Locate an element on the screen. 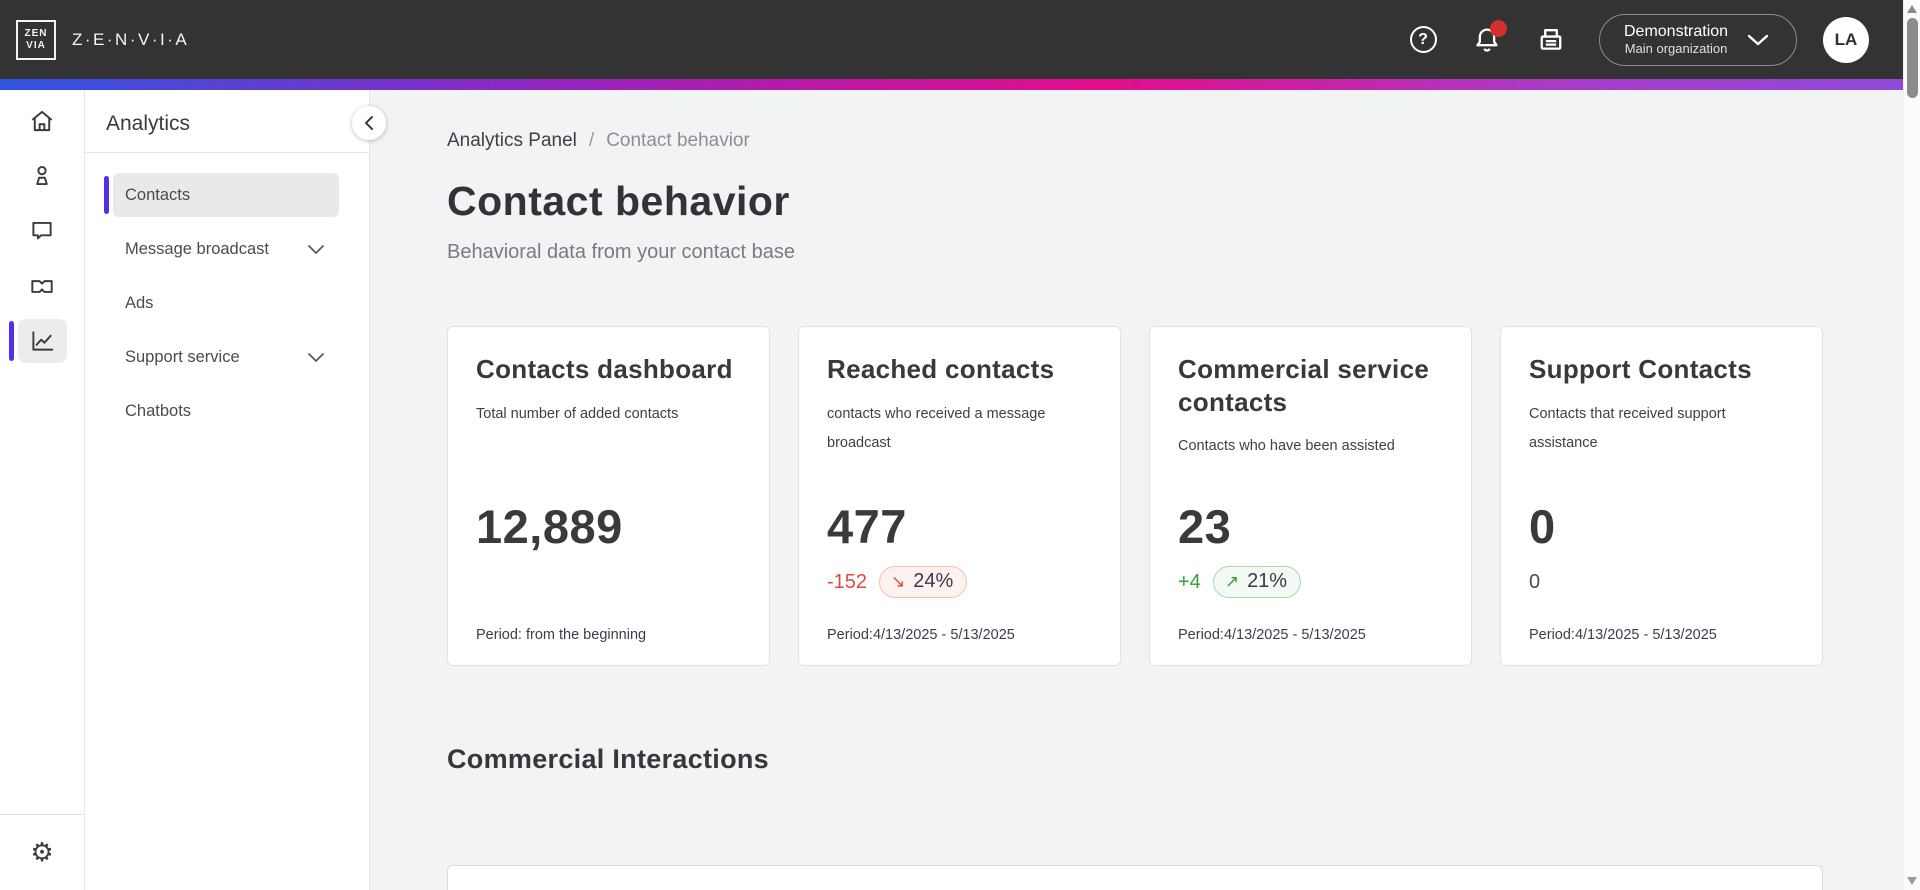 The image size is (1920, 890). card-value: 12,889 is located at coordinates (549, 526).